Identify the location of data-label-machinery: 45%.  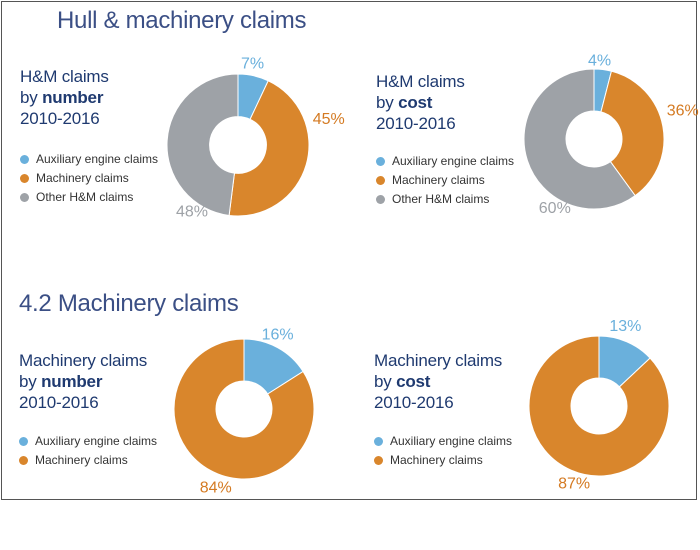
(329, 119).